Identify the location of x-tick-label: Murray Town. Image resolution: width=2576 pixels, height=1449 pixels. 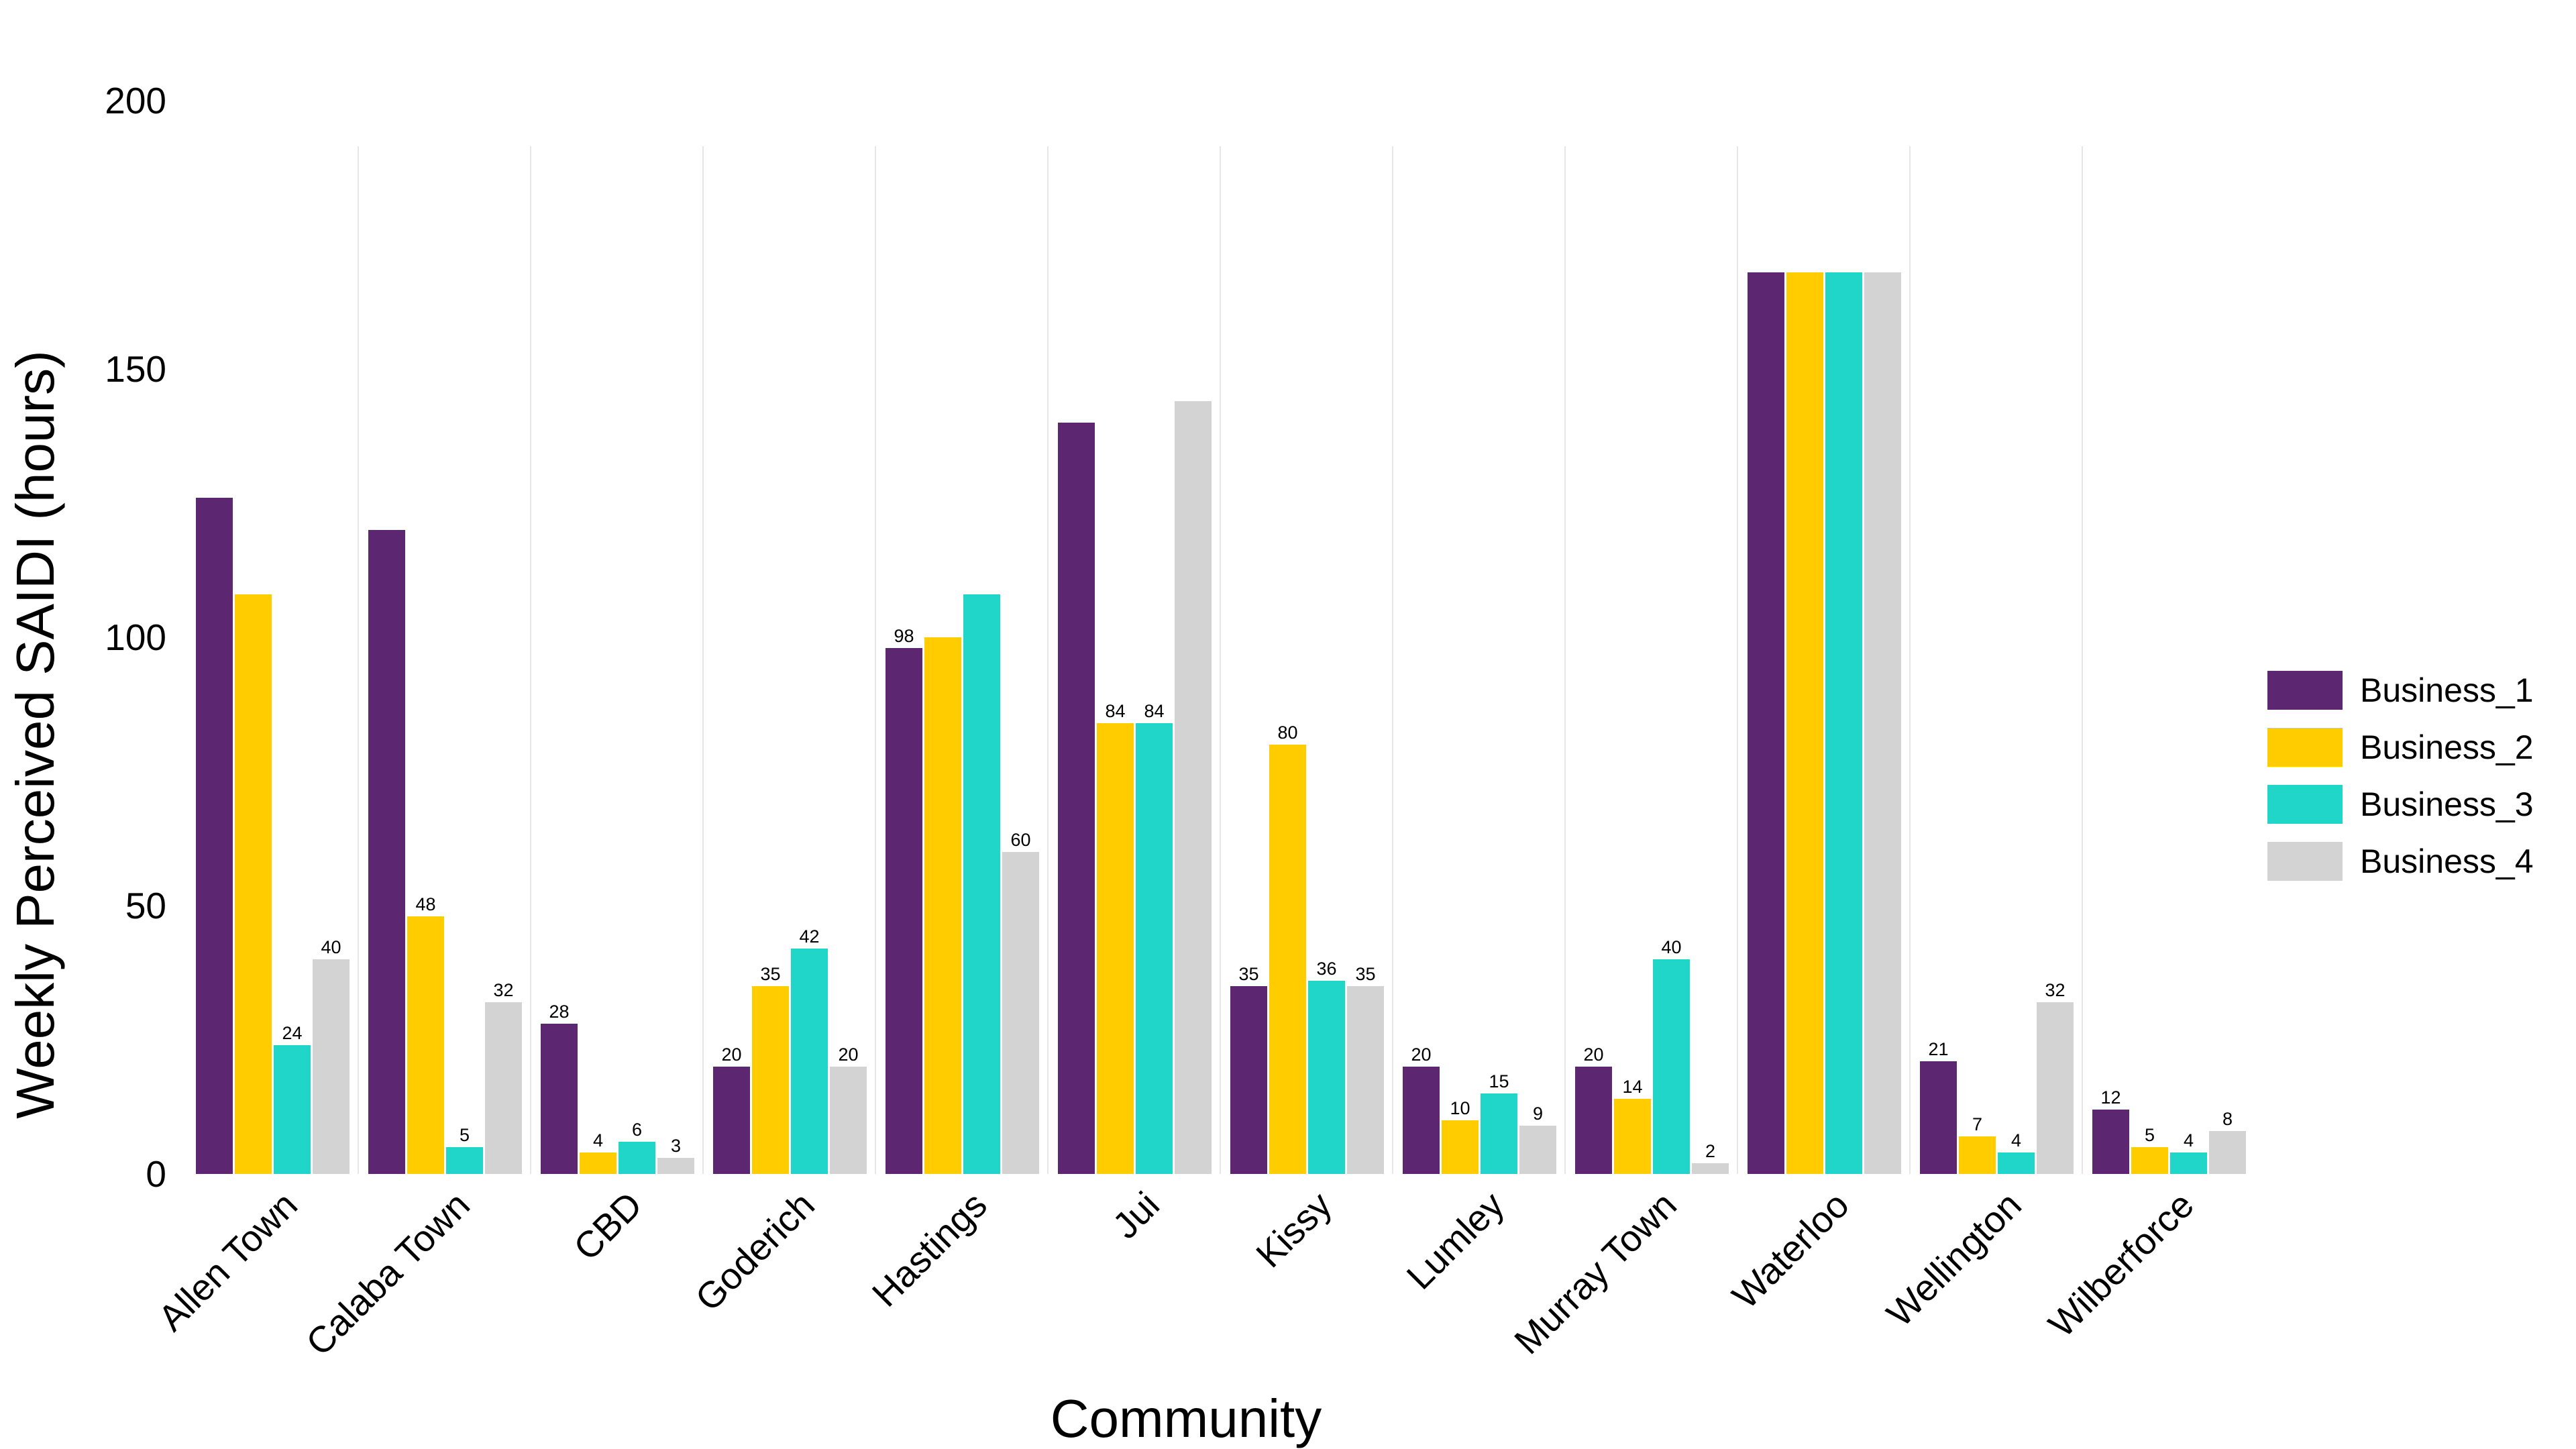
(1595, 1273).